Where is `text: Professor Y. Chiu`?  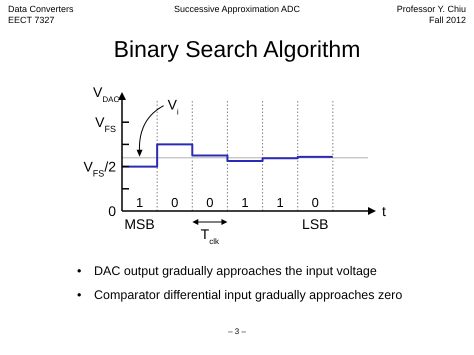
text: Professor Y. Chiu is located at coordinates (431, 9).